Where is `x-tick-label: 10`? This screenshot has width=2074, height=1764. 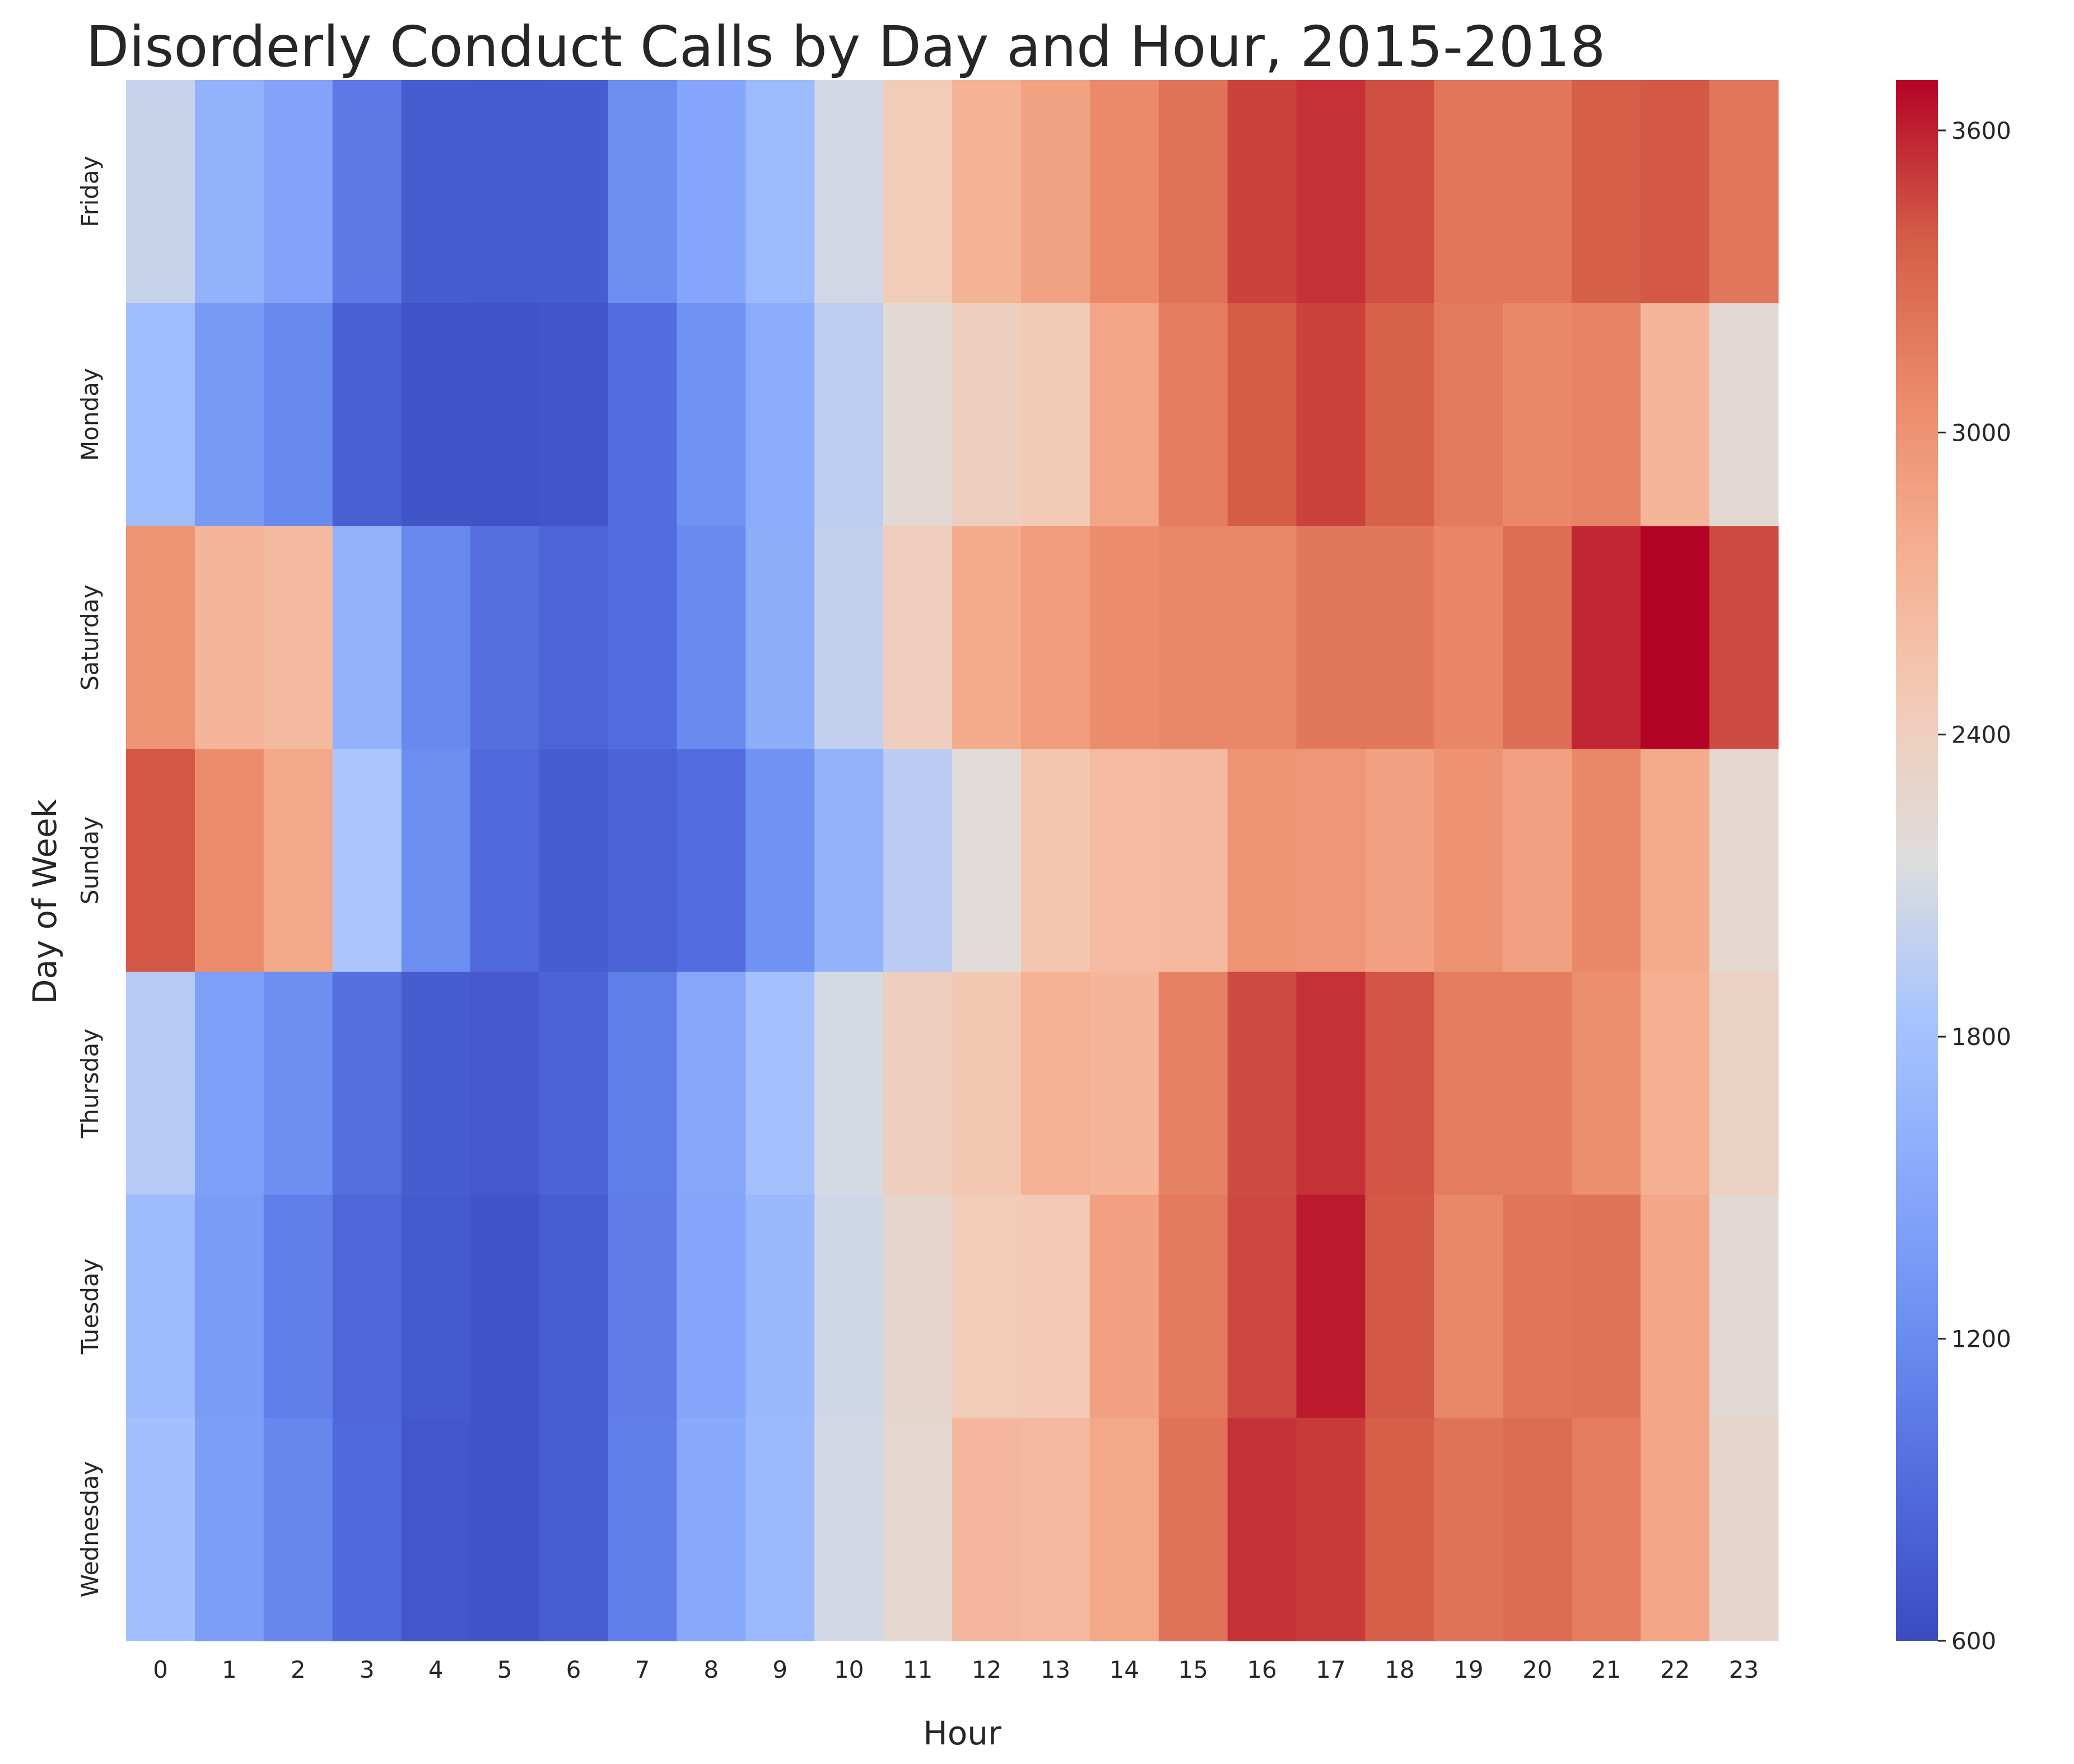 x-tick-label: 10 is located at coordinates (849, 1670).